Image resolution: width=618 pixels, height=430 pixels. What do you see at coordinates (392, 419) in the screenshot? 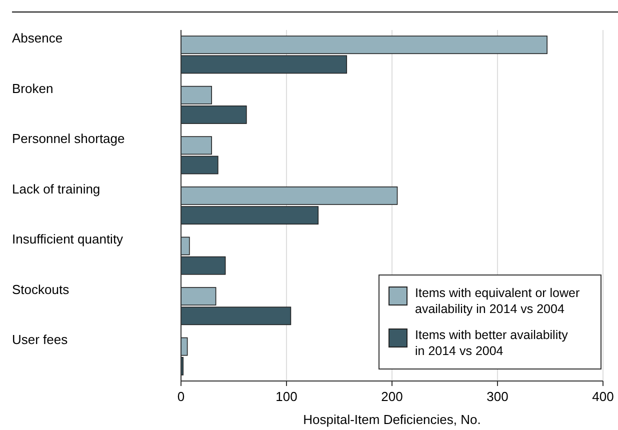
I see `x-axis-title: Hospital-Item Deficiencies, No.` at bounding box center [392, 419].